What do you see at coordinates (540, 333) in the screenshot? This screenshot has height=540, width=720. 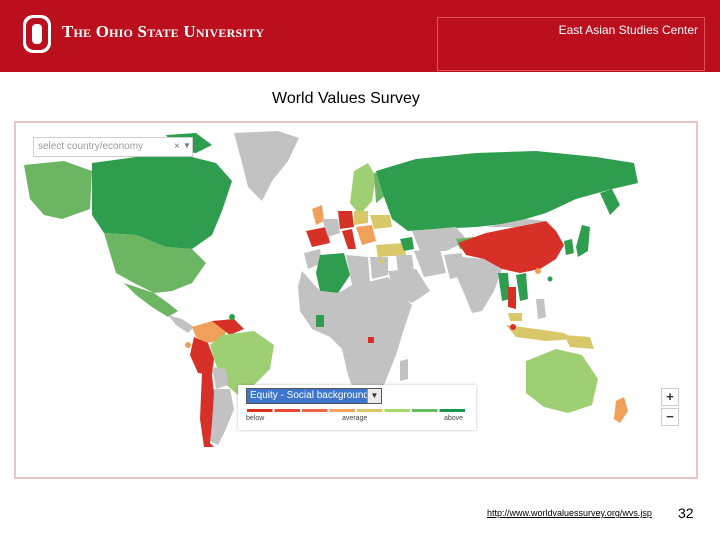 I see `country-indonesia` at bounding box center [540, 333].